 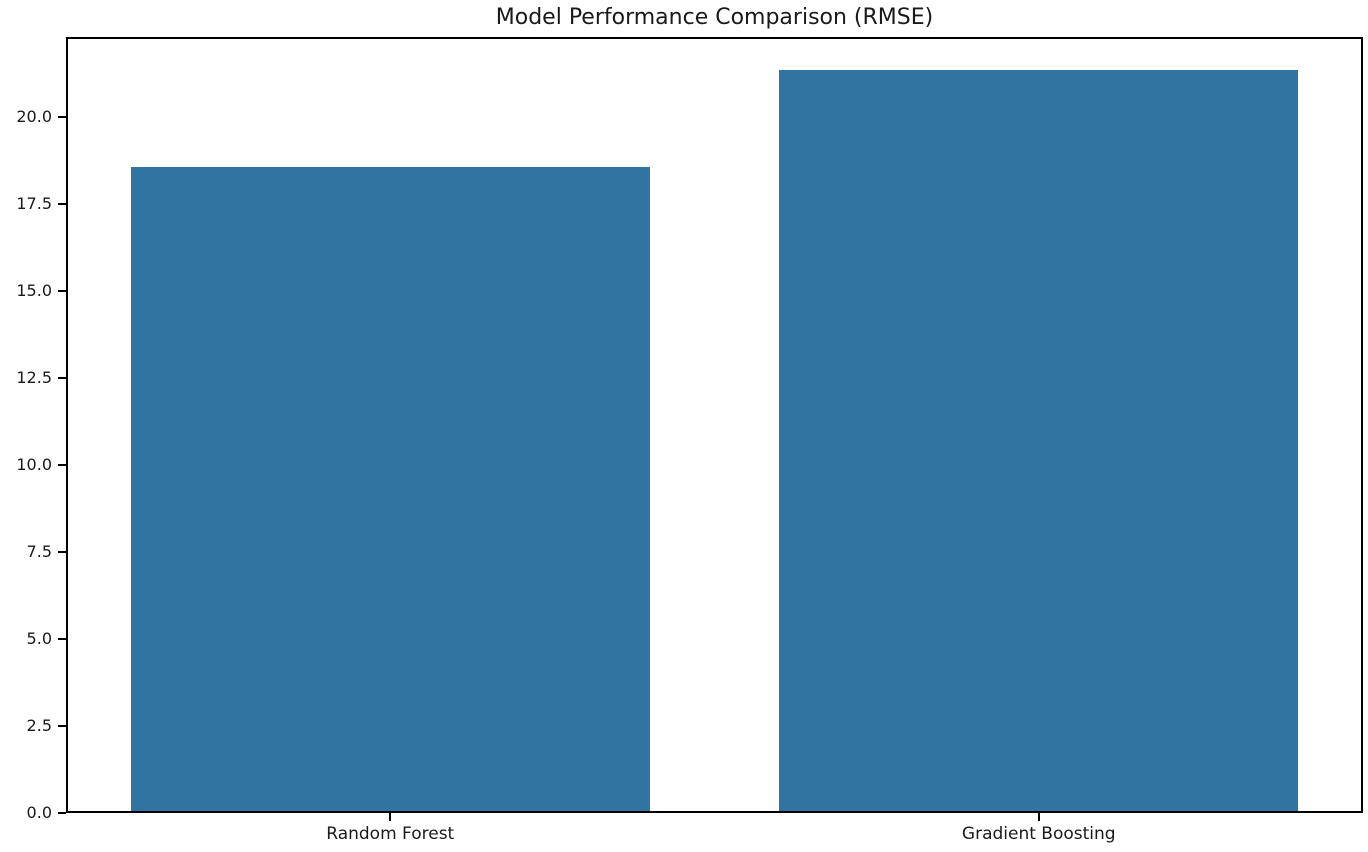 I want to click on y-tick-label-0: 0.0, so click(x=39, y=812).